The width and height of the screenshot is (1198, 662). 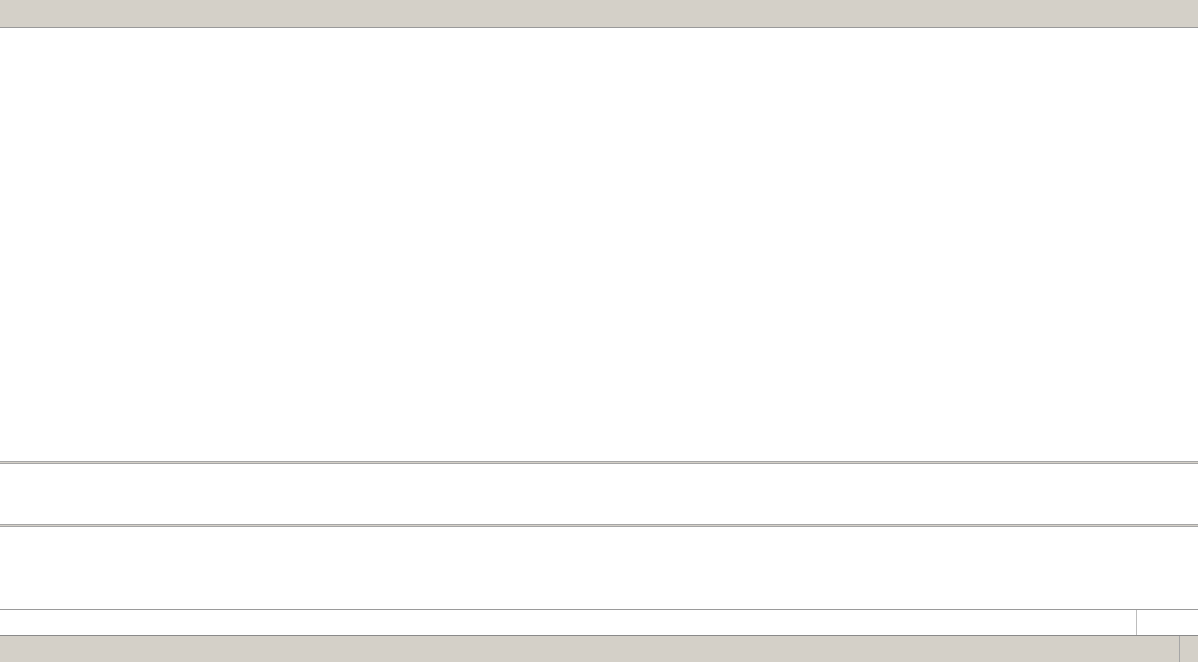 I want to click on time-axis, so click(x=599, y=622).